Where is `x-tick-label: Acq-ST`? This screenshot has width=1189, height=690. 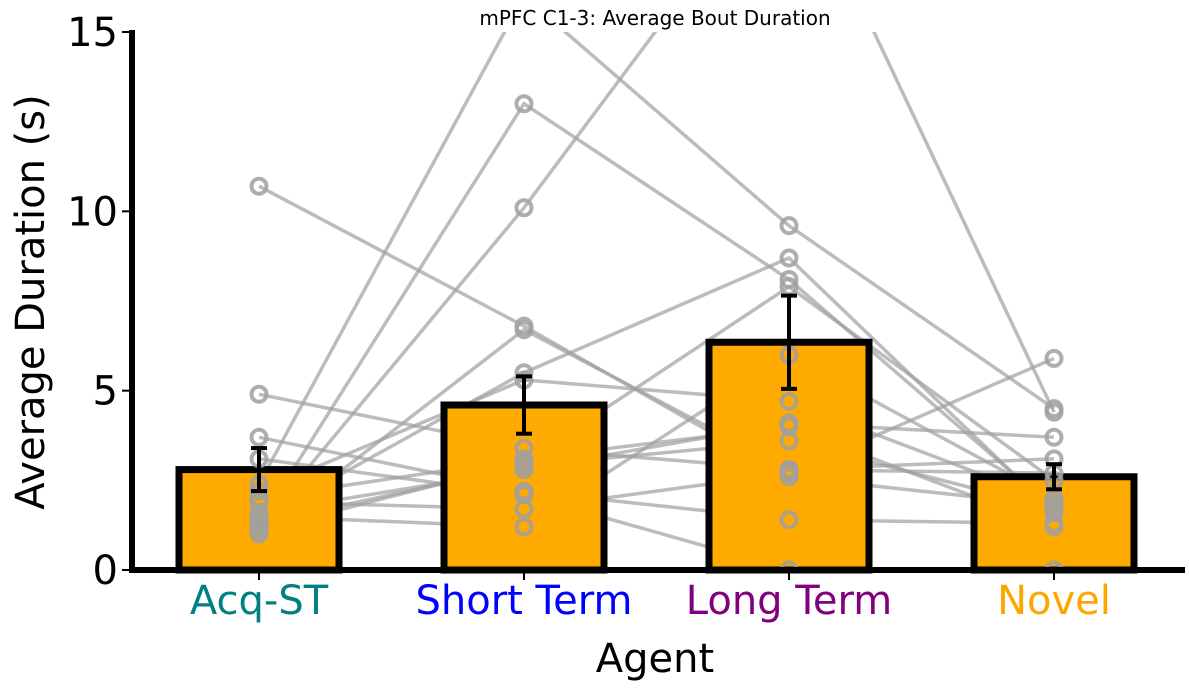 x-tick-label: Acq-ST is located at coordinates (259, 601).